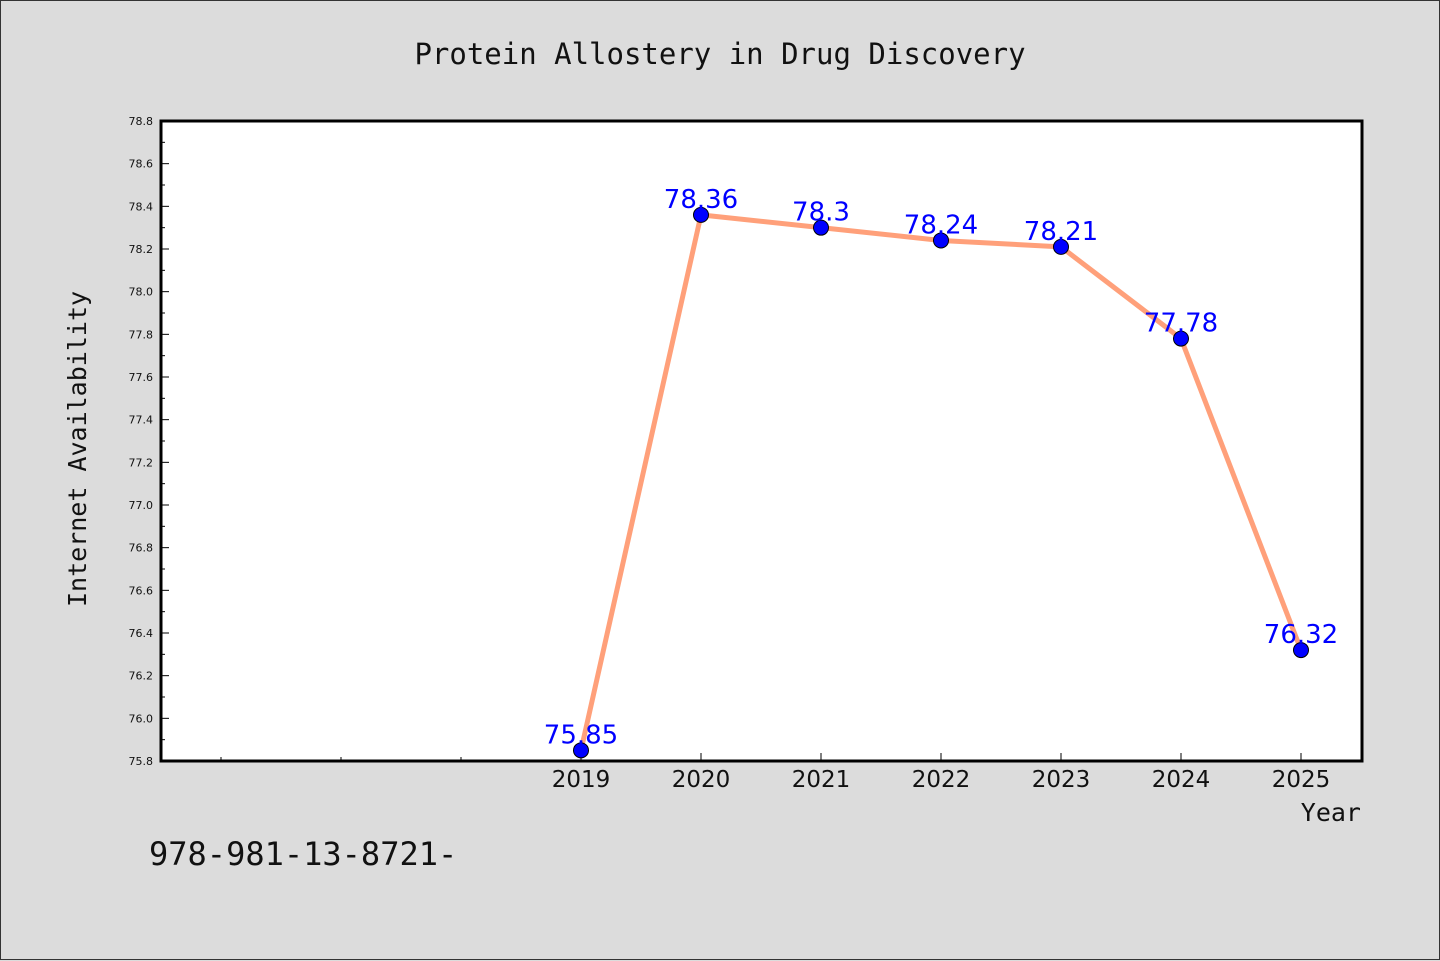 This screenshot has height=961, width=1440. Describe the element at coordinates (581, 735) in the screenshot. I see `data-label: 75.85` at that location.